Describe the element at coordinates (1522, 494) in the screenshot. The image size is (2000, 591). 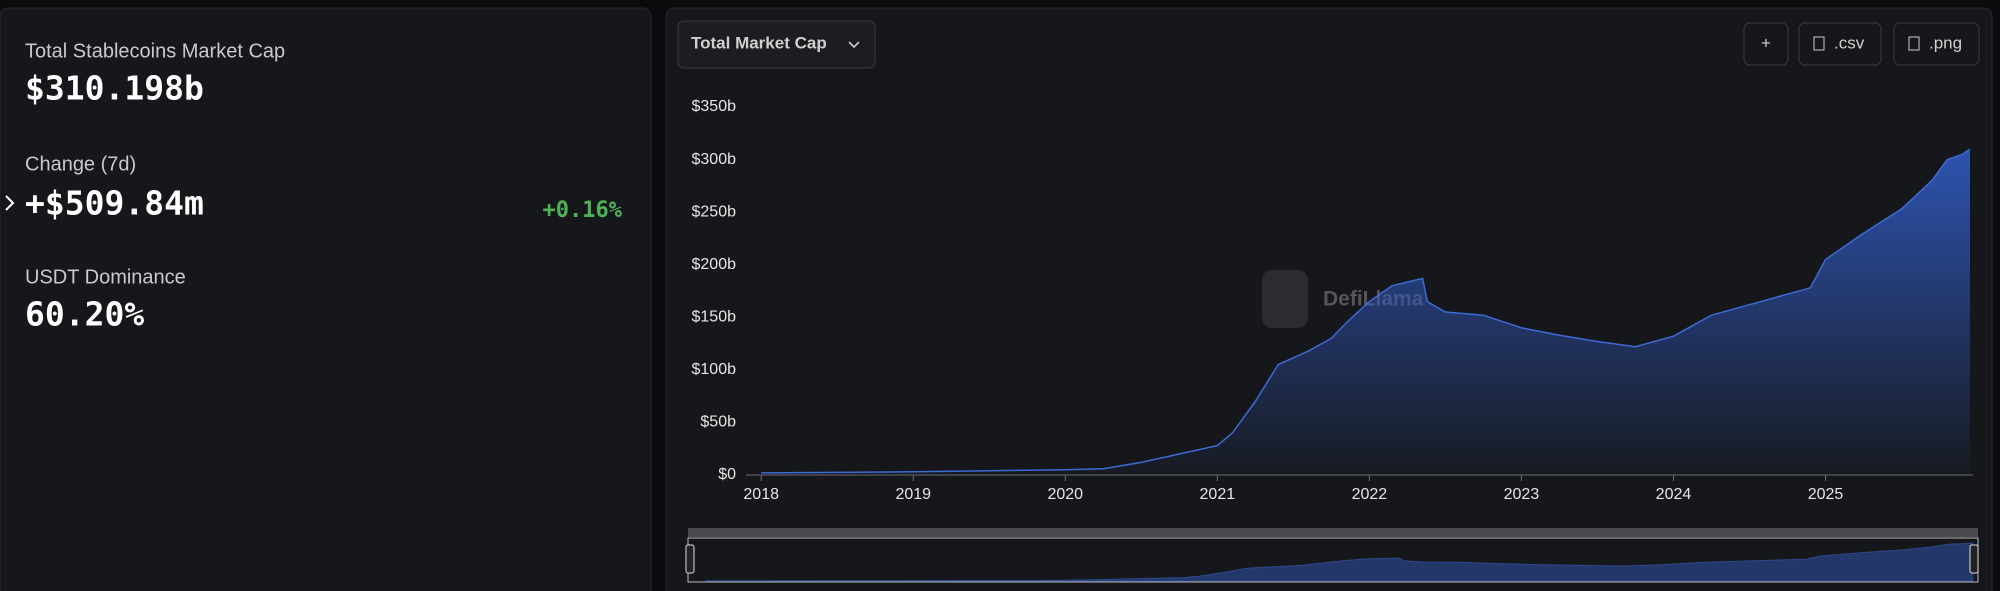
I see `x-tick-label: 2023` at that location.